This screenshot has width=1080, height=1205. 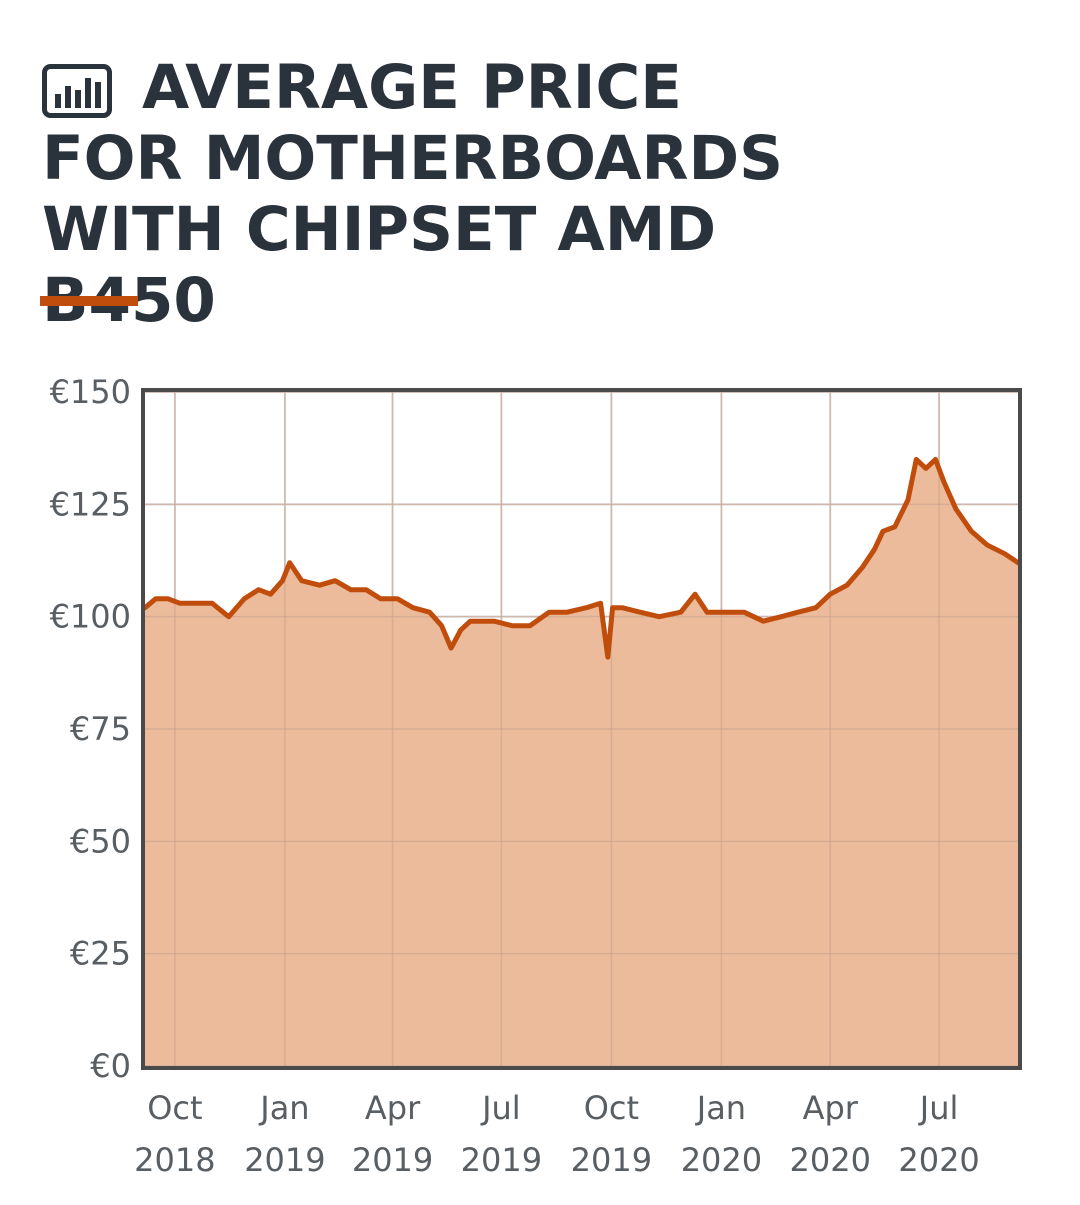 What do you see at coordinates (77, 91) in the screenshot?
I see `bar-chart-icon` at bounding box center [77, 91].